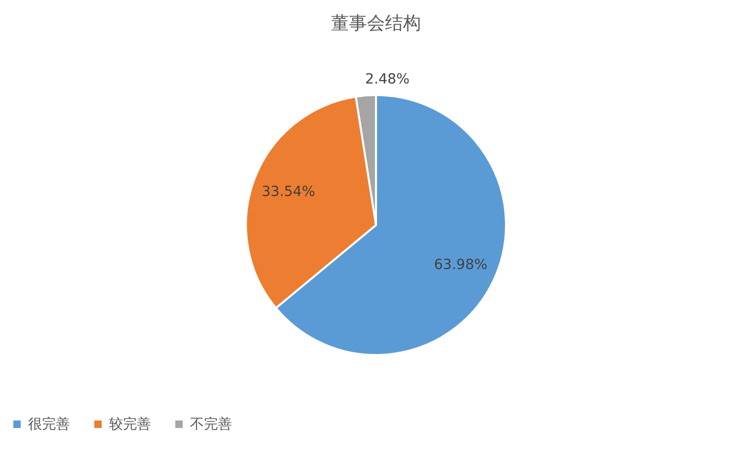 Image resolution: width=752 pixels, height=452 pixels. I want to click on legend-label: 很完善, so click(49, 423).